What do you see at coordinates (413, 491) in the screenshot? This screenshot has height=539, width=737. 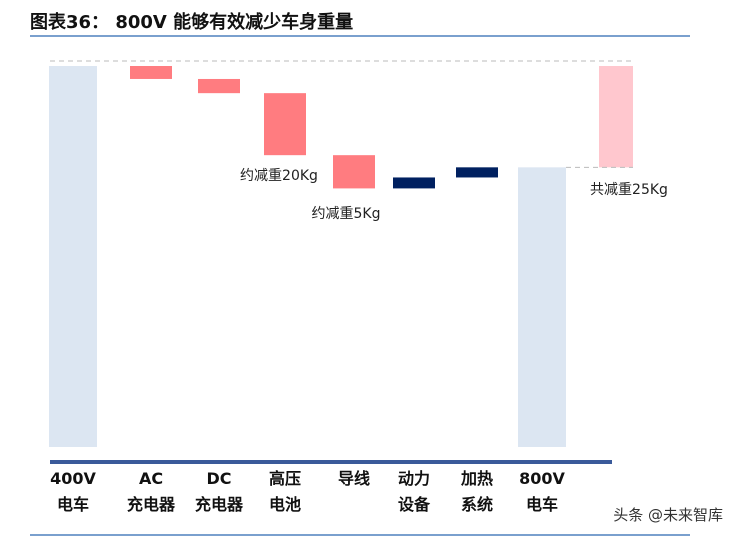 I see `x-tick-label: 动力 设备` at bounding box center [413, 491].